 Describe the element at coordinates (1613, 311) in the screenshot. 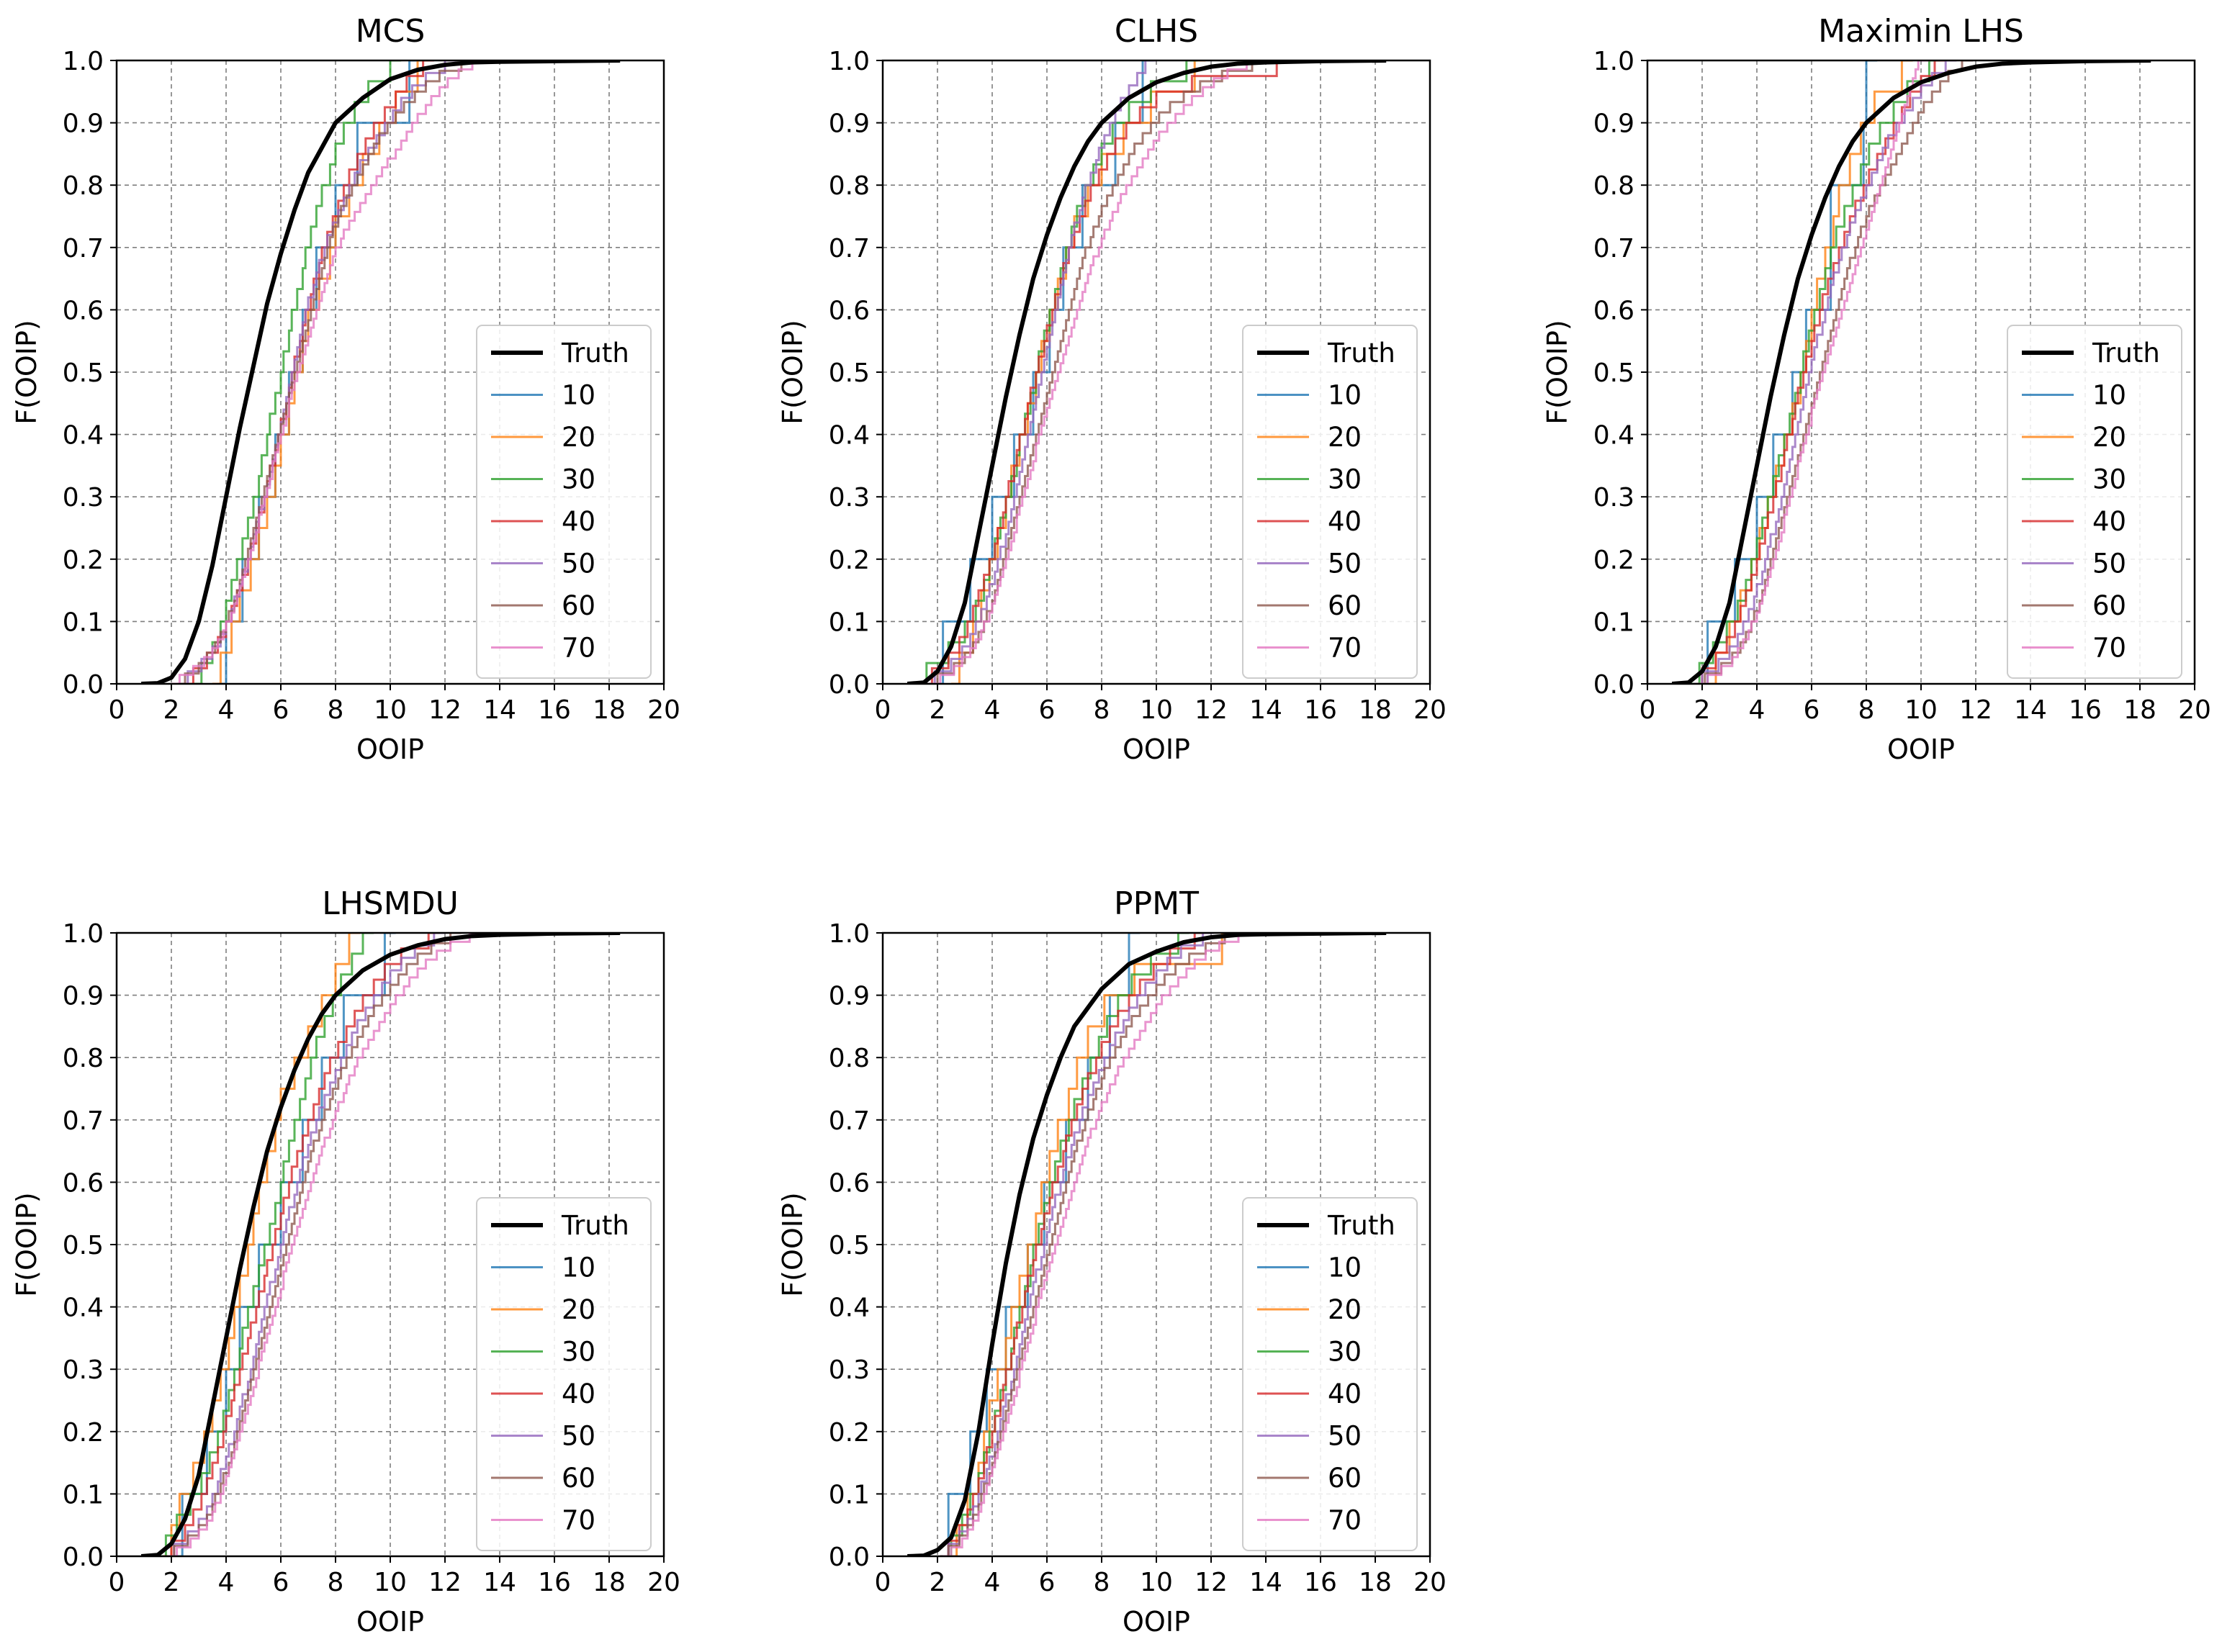

I see `y-tick-label: 0.6` at that location.